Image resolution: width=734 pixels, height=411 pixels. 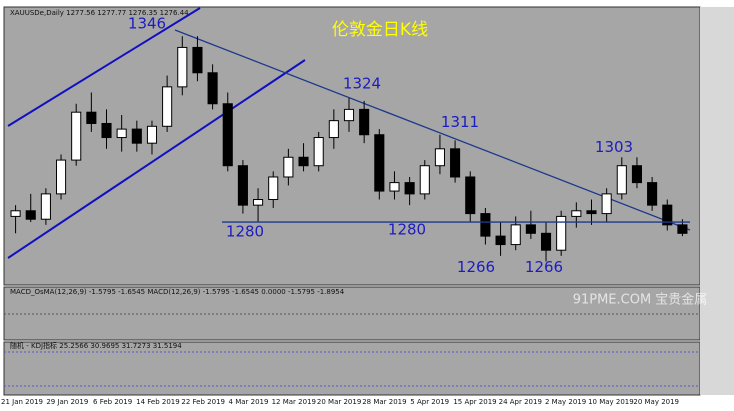 I want to click on x-tick-label: 24 Apr 2019, so click(x=520, y=402).